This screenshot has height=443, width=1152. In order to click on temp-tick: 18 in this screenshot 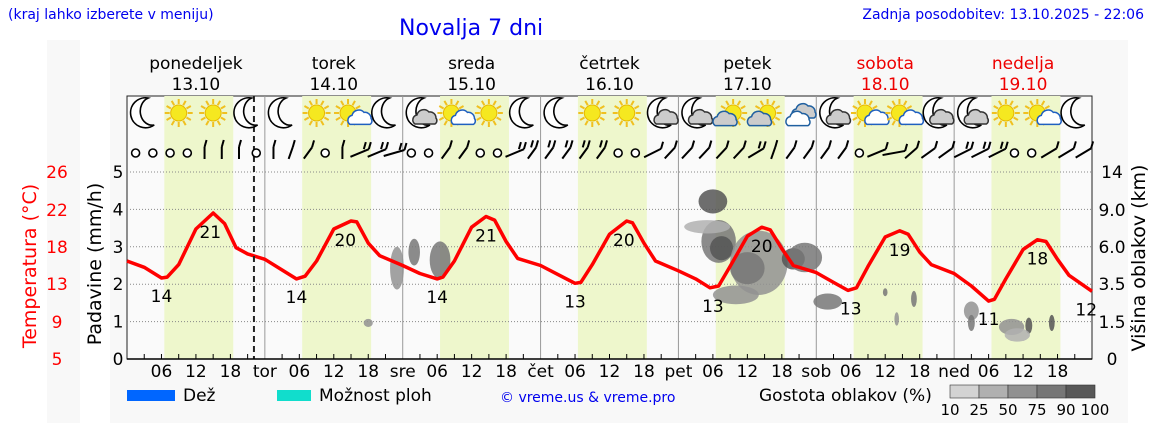, I will do `click(57, 248)`.